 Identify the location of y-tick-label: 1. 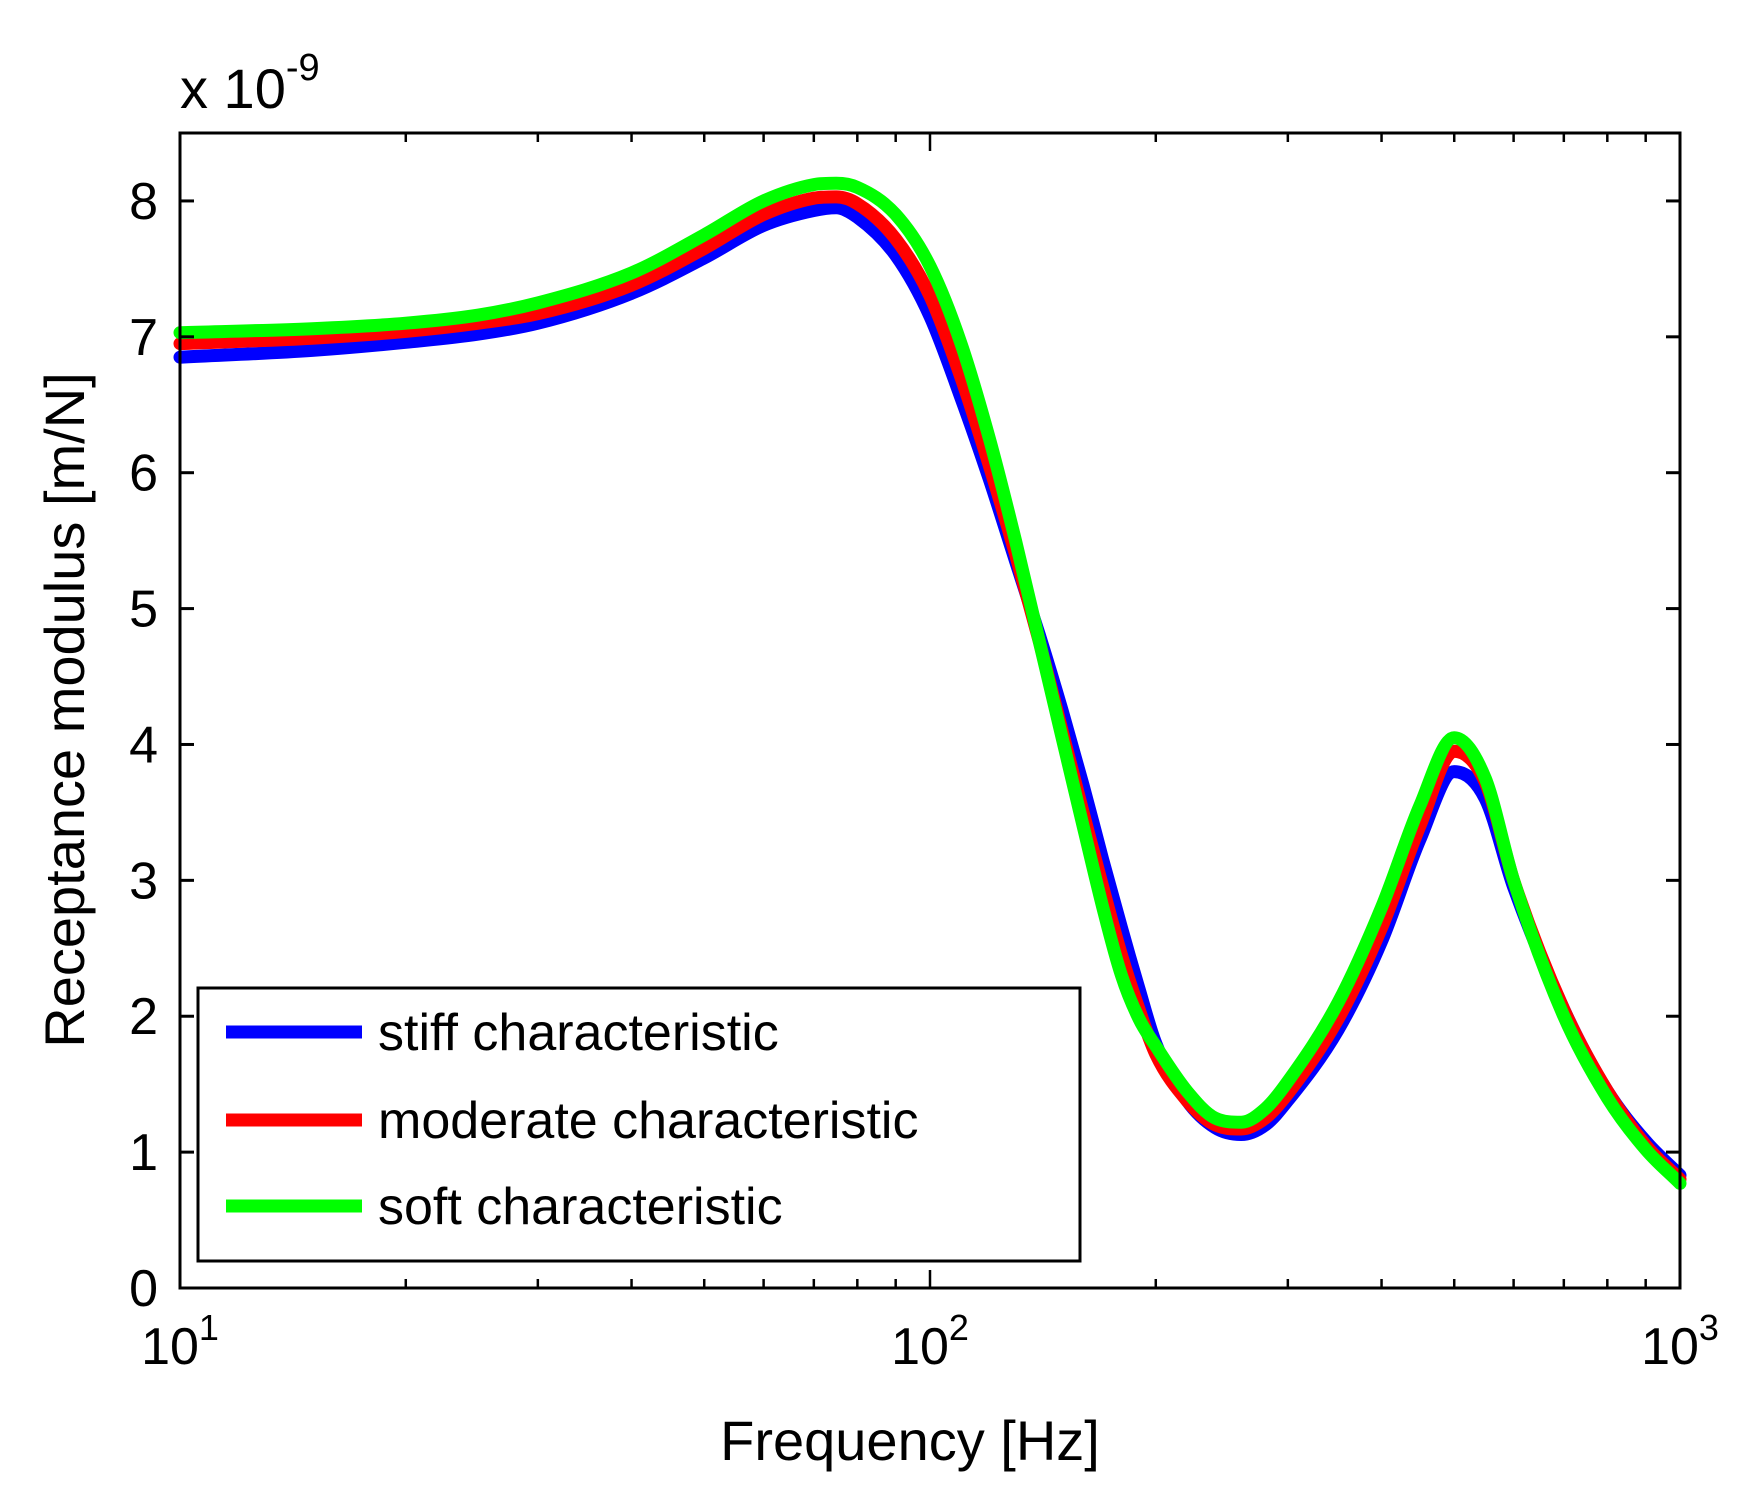
(143, 1153).